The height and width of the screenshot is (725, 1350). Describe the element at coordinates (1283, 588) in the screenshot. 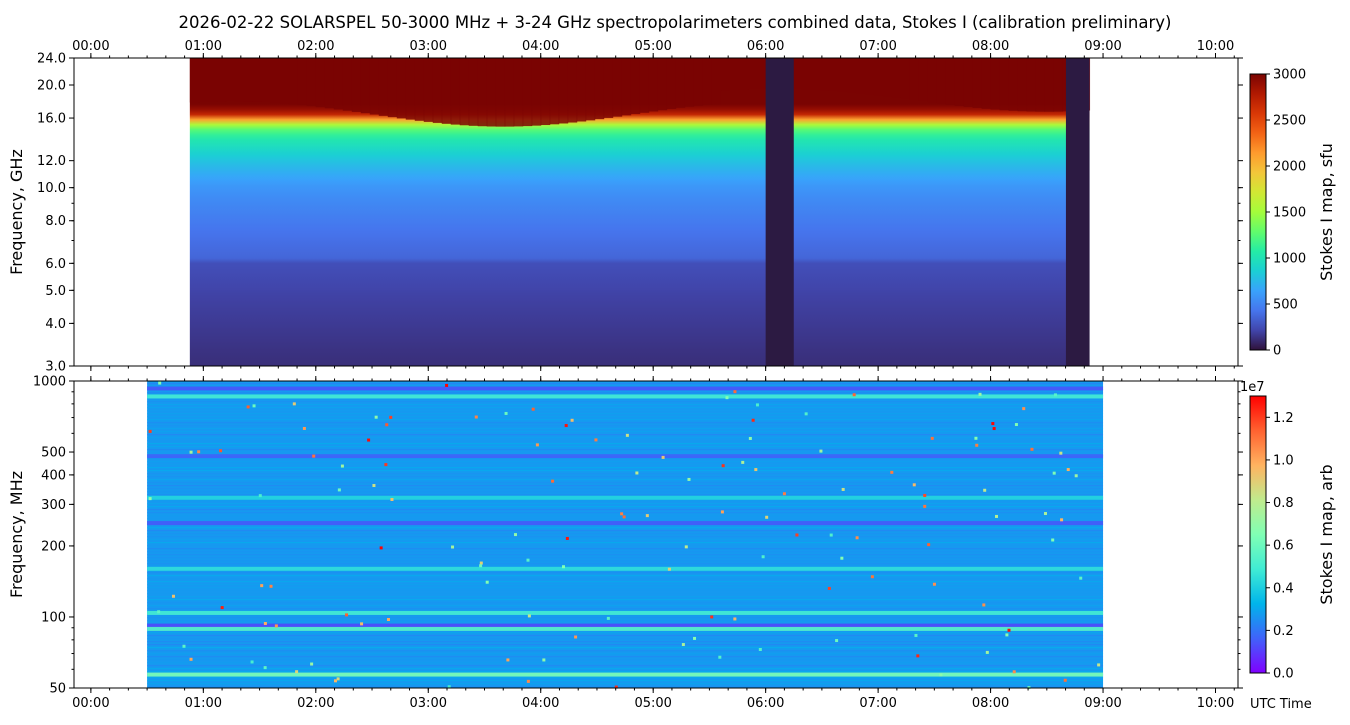

I see `colorbar-tick-label: 0.4` at that location.